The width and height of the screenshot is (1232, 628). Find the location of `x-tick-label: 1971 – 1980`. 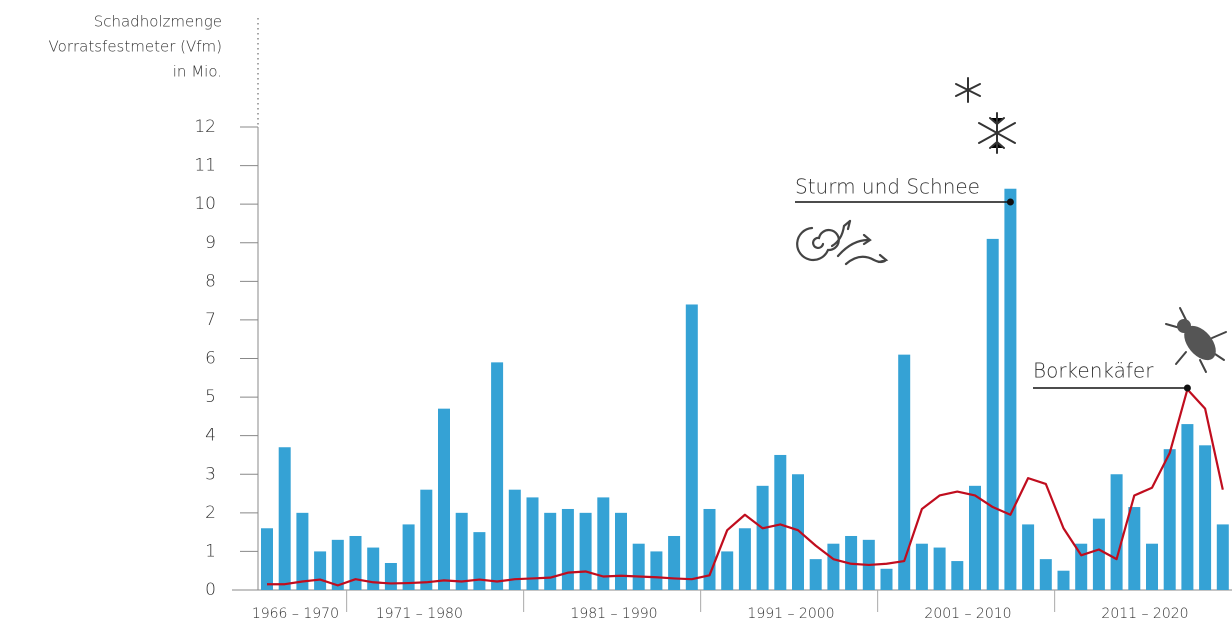

x-tick-label: 1971 – 1980 is located at coordinates (419, 614).